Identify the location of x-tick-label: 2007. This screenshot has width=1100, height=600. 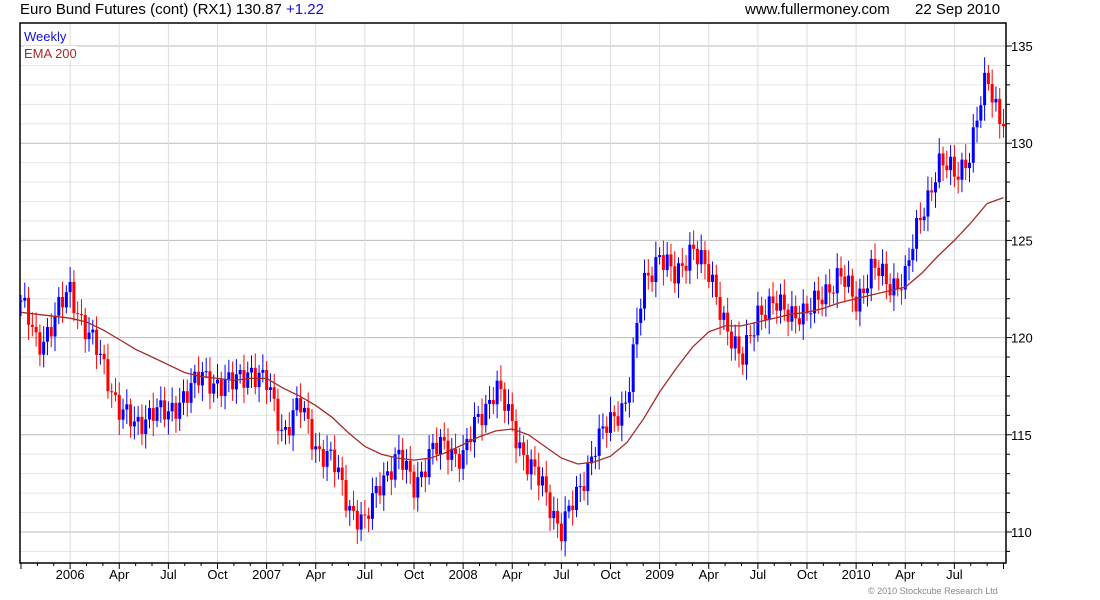
(266, 574).